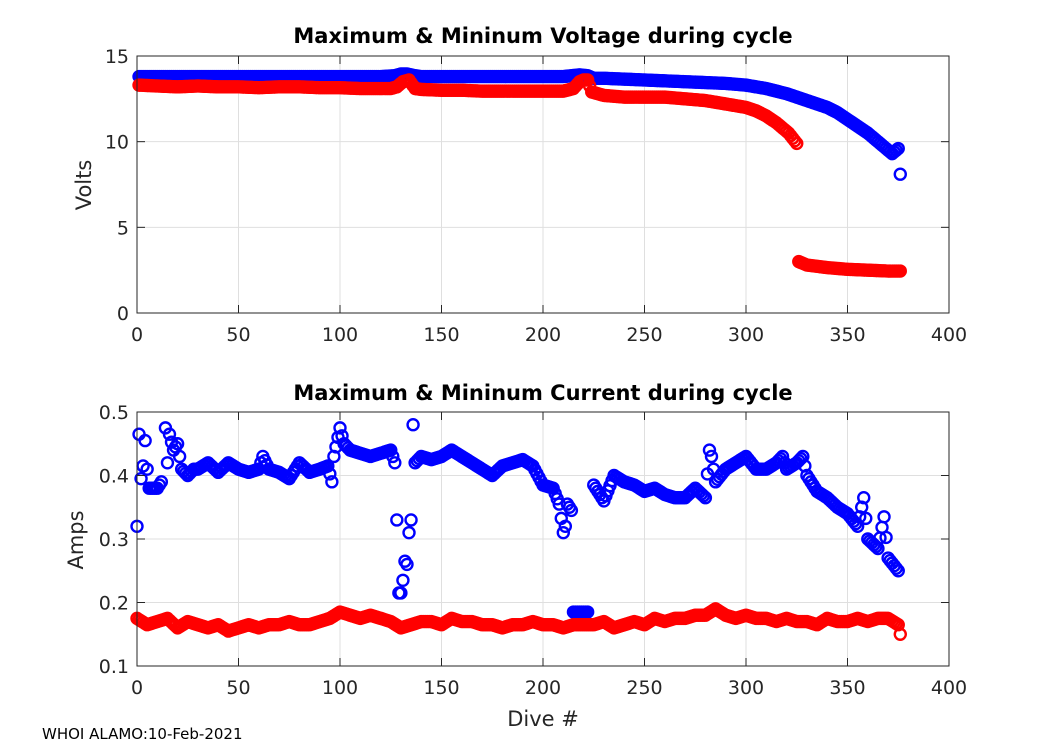 This screenshot has height=750, width=1050. I want to click on voltage-x-tick-label: 350, so click(847, 335).